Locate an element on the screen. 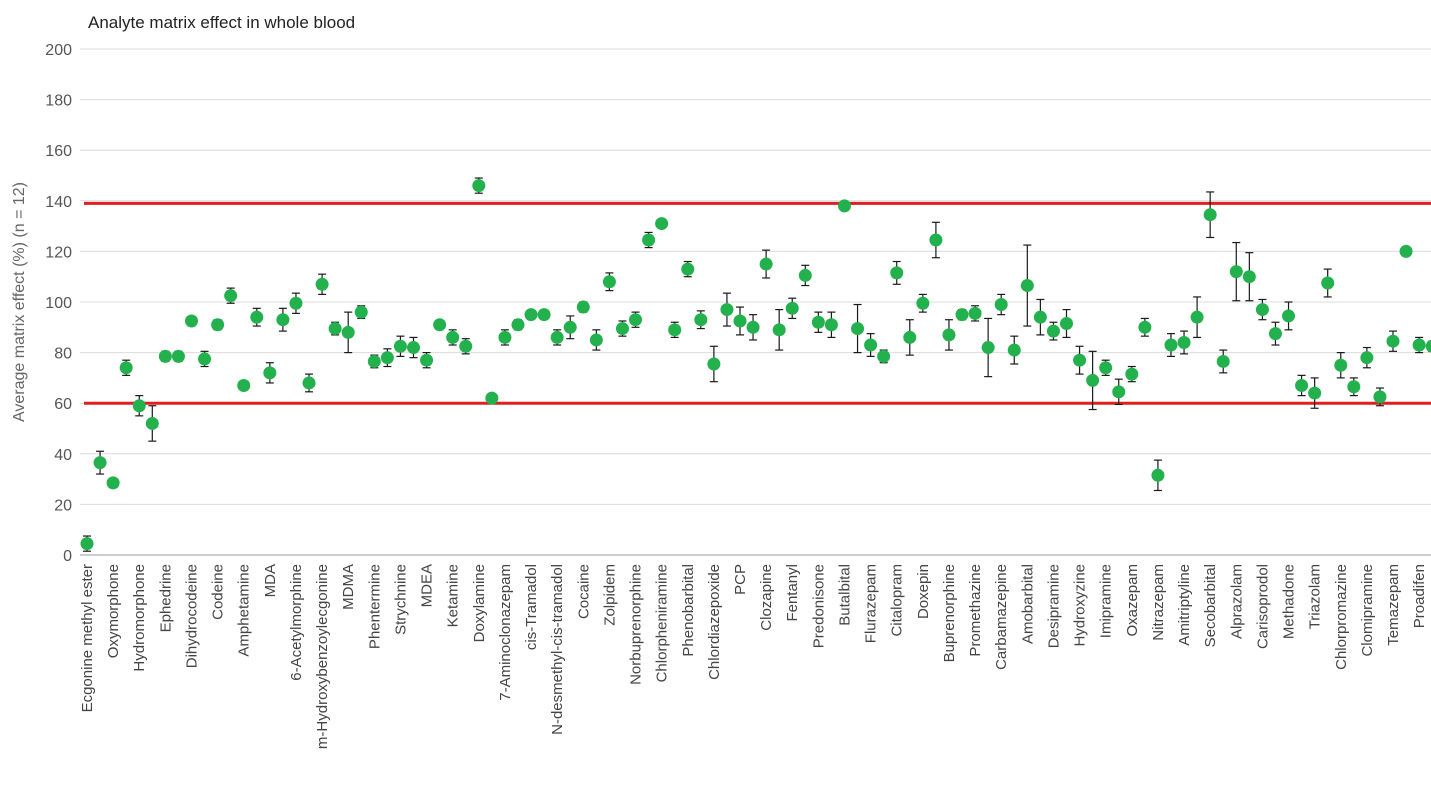 The height and width of the screenshot is (790, 1431). x-tick-label: Desipramine is located at coordinates (1053, 606).